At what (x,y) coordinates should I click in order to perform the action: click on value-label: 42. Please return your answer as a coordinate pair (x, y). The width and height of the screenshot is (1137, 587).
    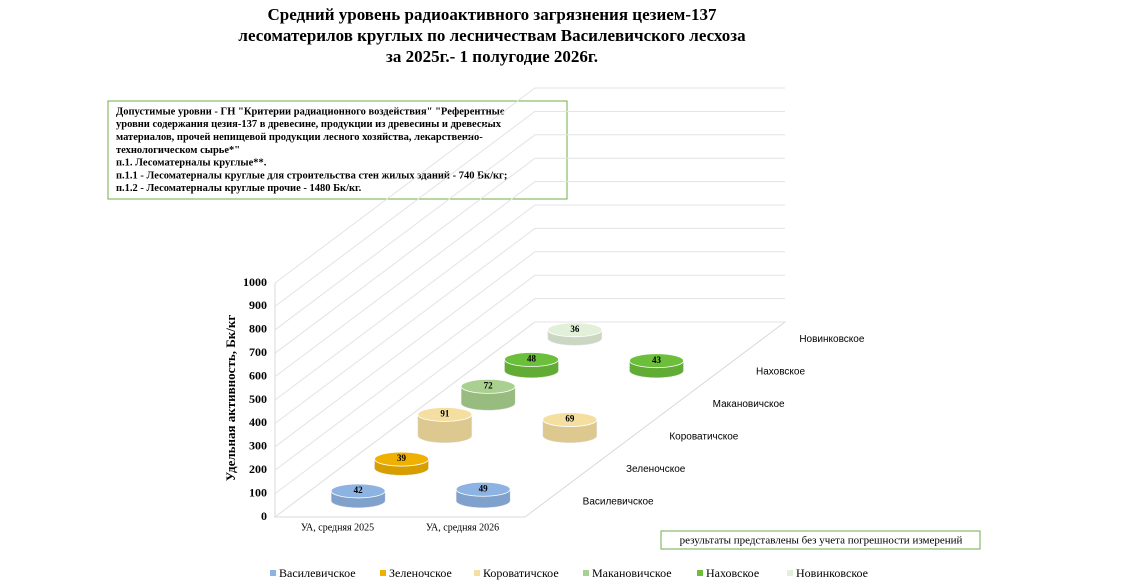
    Looking at the image, I should click on (359, 490).